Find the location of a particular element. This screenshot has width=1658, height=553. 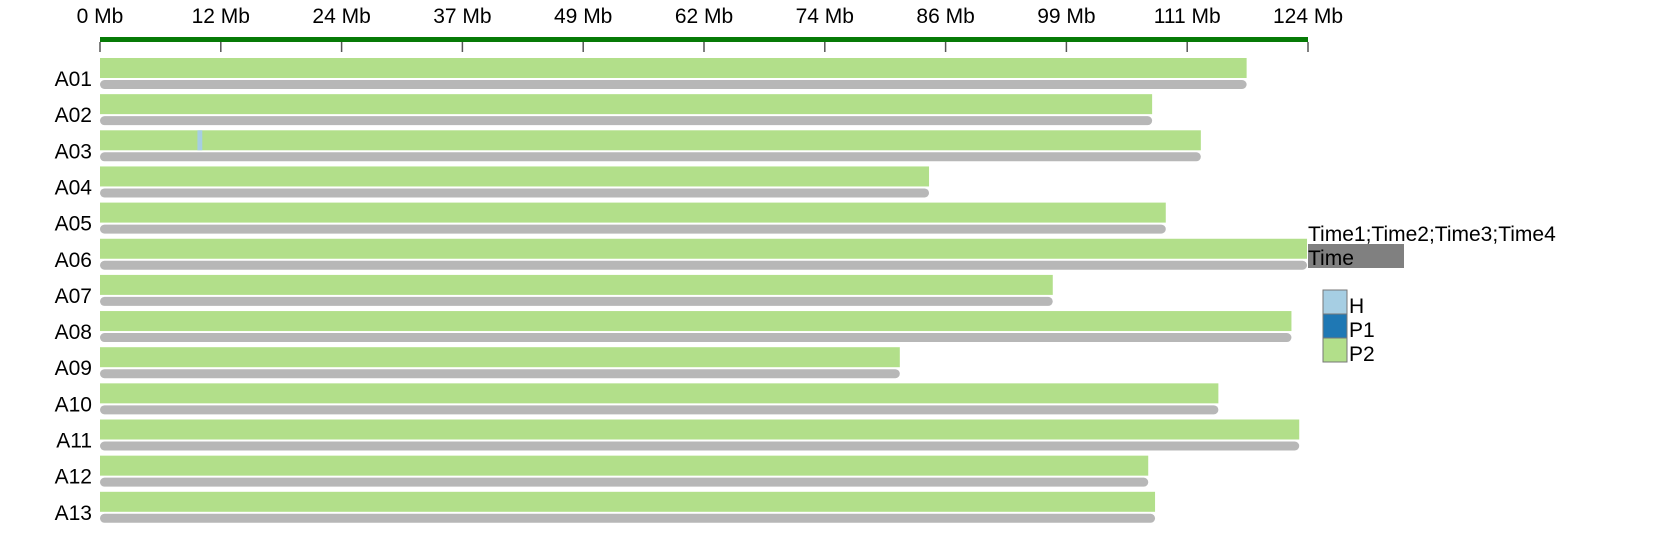

tick-label: 99 Mb is located at coordinates (1066, 16).